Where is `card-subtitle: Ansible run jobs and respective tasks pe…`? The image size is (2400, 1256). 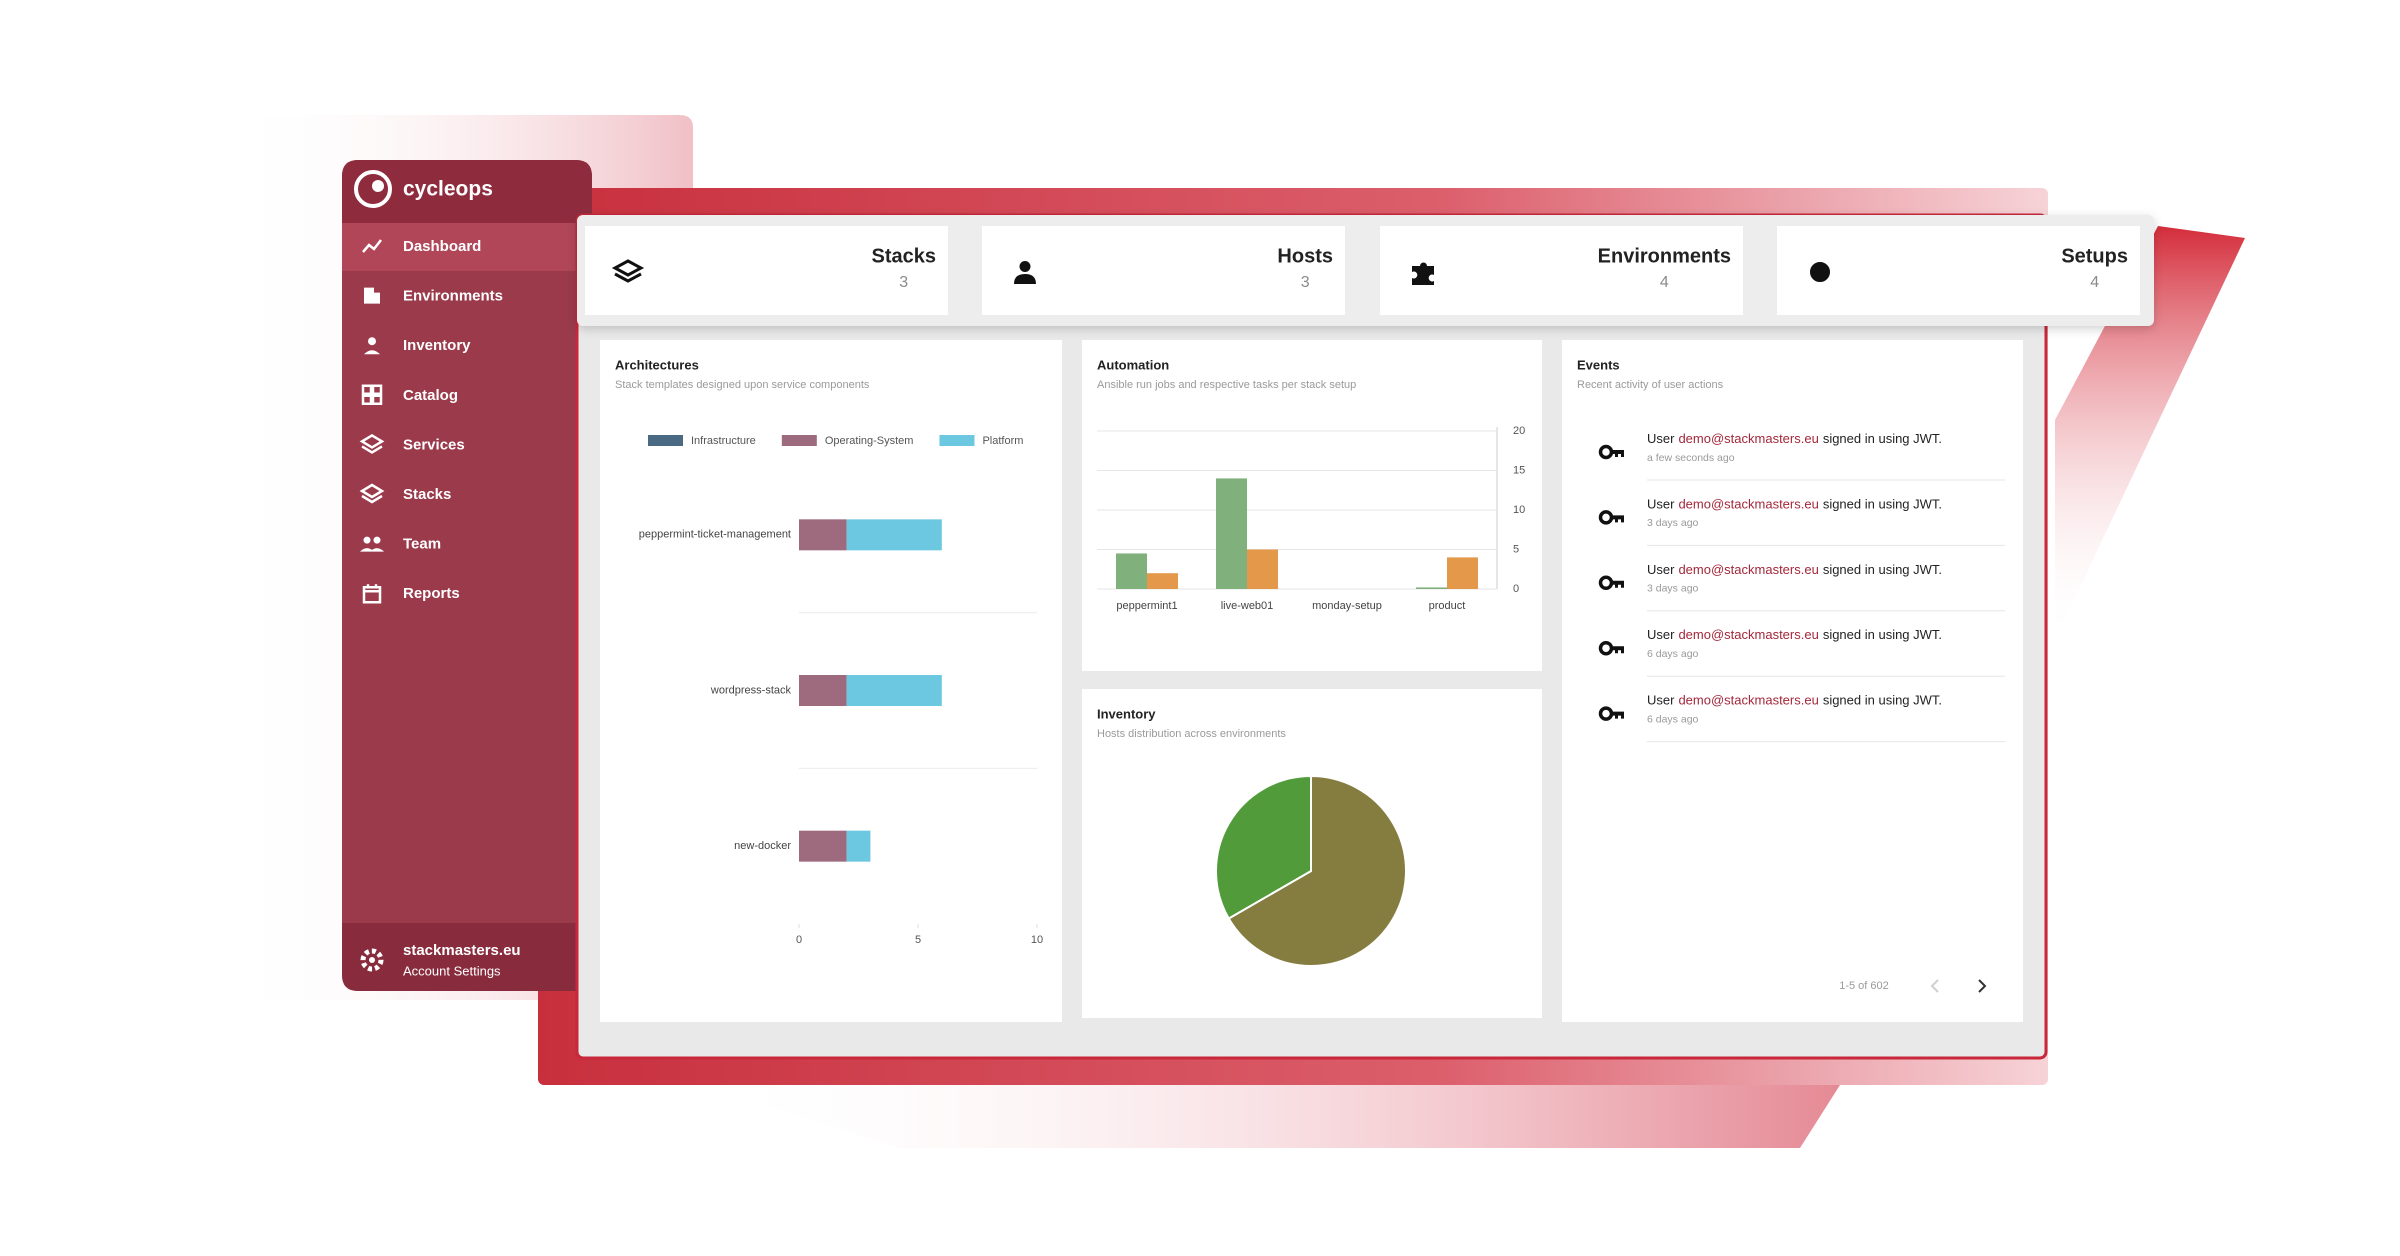
card-subtitle: Ansible run jobs and respective tasks pe… is located at coordinates (1226, 385).